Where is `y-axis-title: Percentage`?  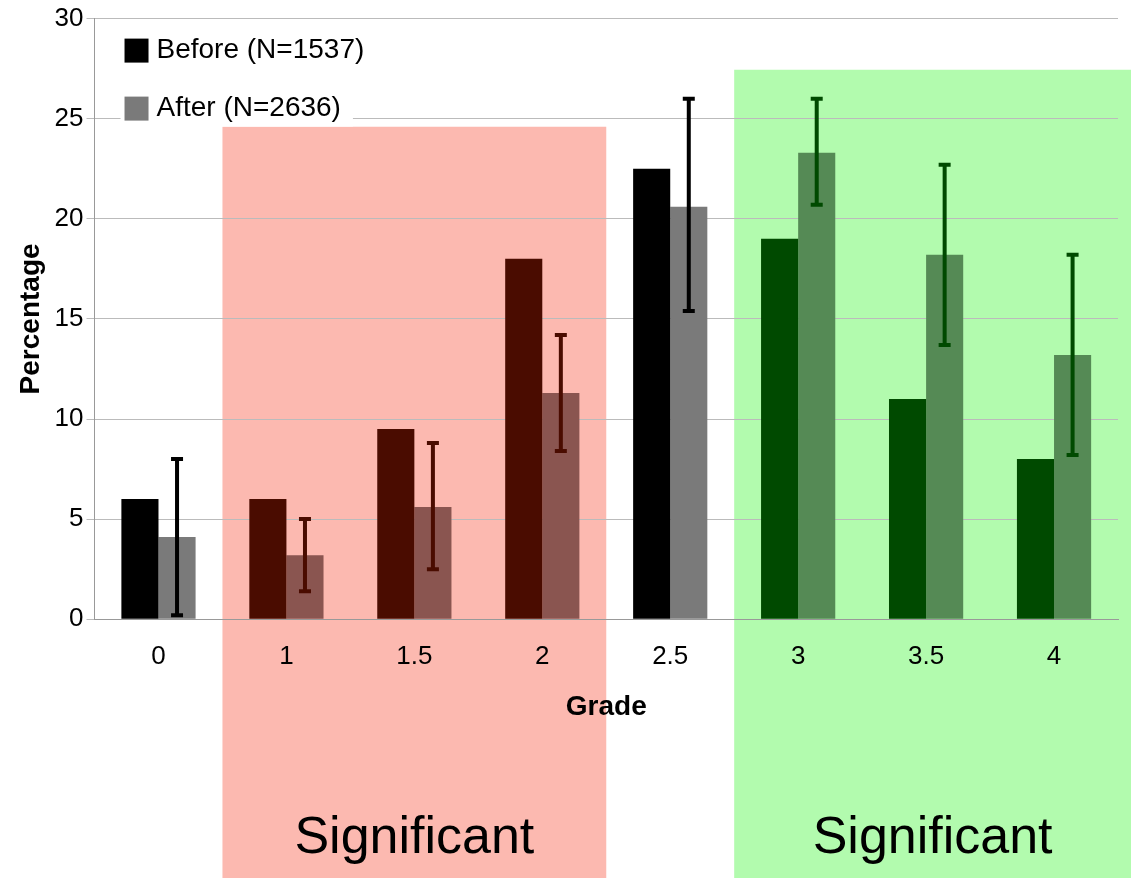 y-axis-title: Percentage is located at coordinates (29, 319).